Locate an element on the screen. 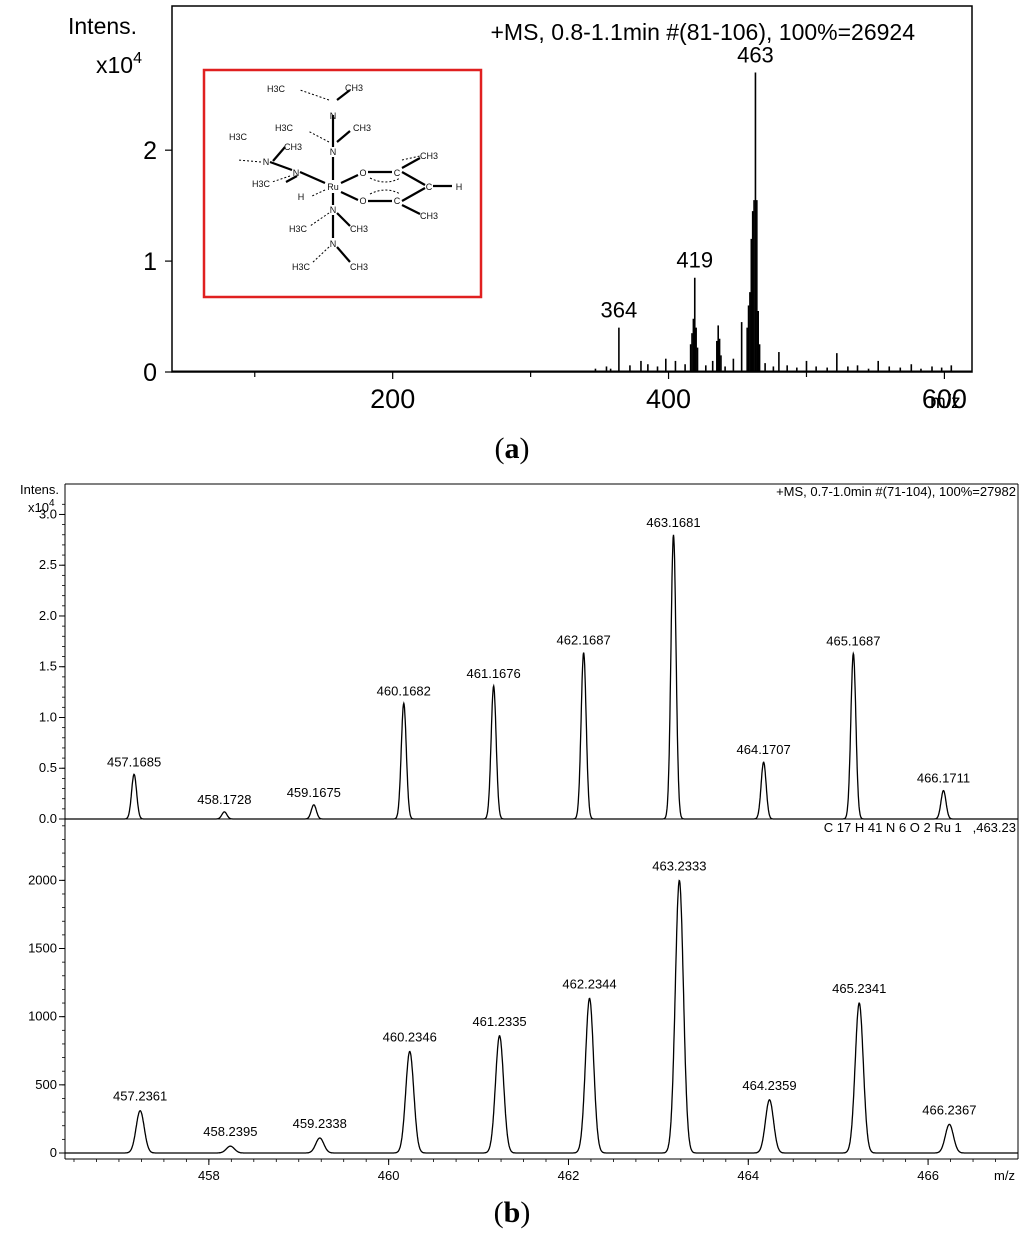 This screenshot has height=1236, width=1024. structure-dashed-bonds is located at coordinates (329, 176).